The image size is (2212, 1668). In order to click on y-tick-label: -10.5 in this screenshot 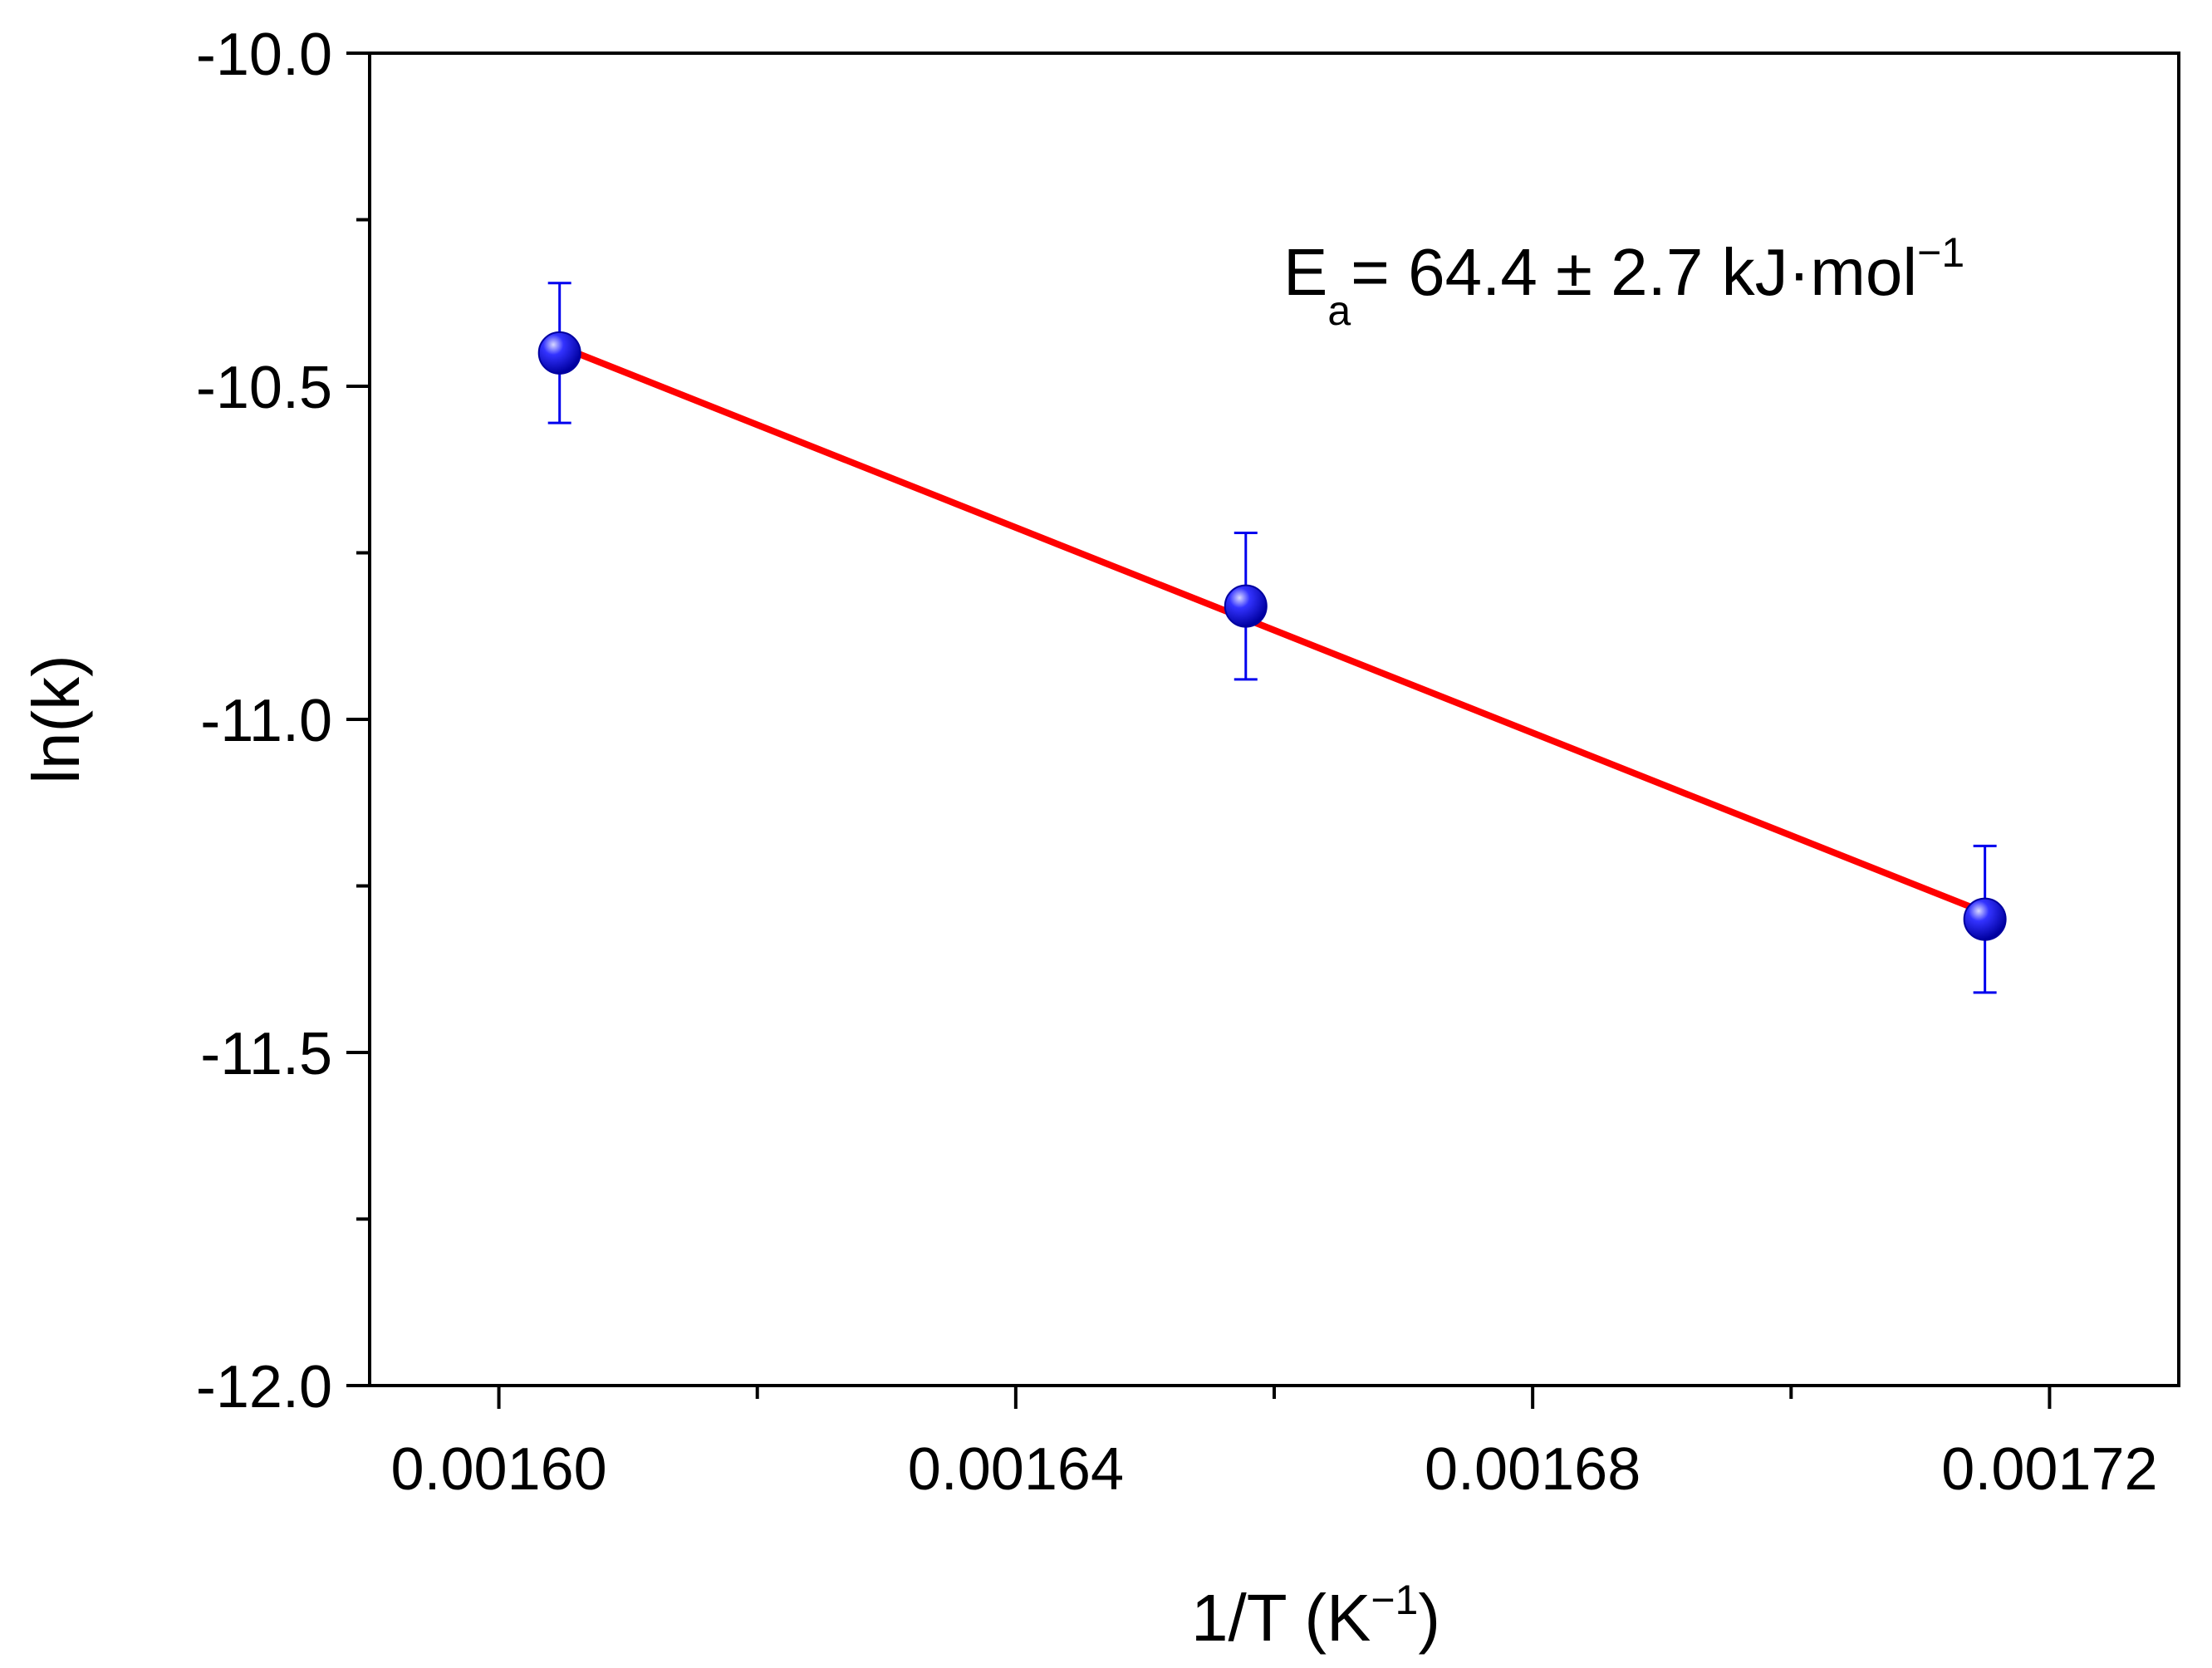, I will do `click(264, 388)`.